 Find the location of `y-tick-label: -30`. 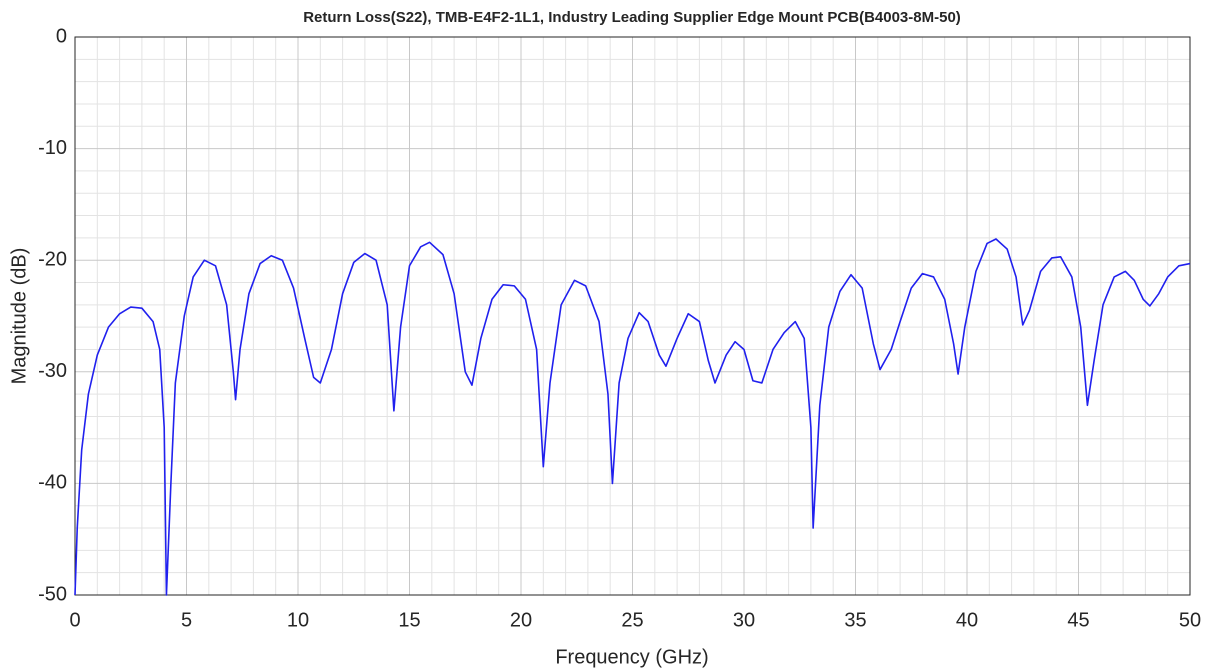

y-tick-label: -30 is located at coordinates (52, 371).